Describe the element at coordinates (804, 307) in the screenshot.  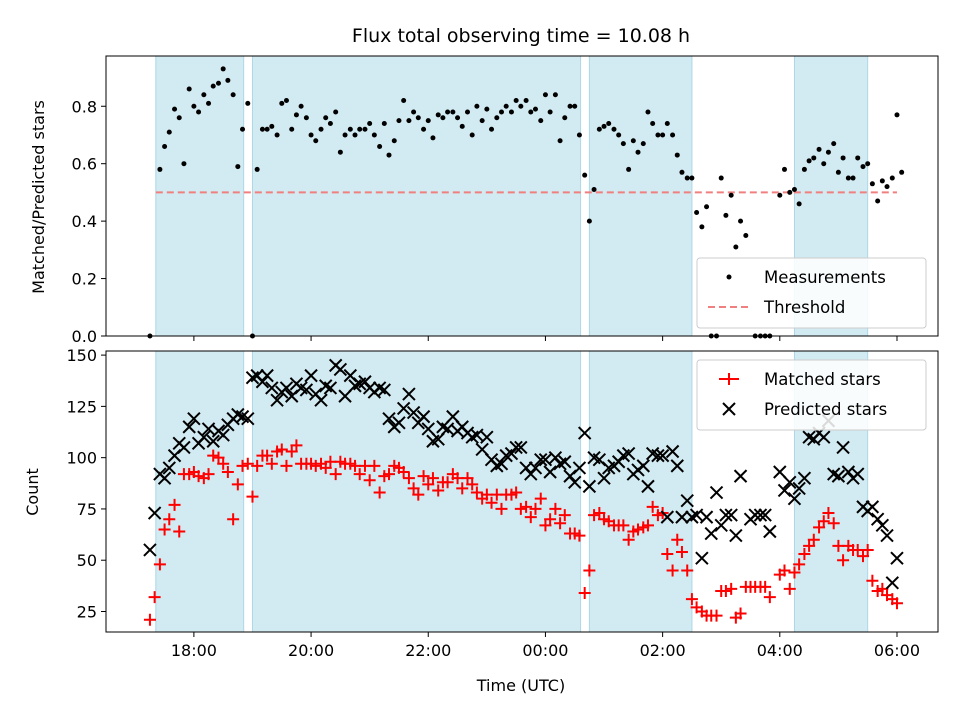
I see `legend-threshold-label: Threshold` at that location.